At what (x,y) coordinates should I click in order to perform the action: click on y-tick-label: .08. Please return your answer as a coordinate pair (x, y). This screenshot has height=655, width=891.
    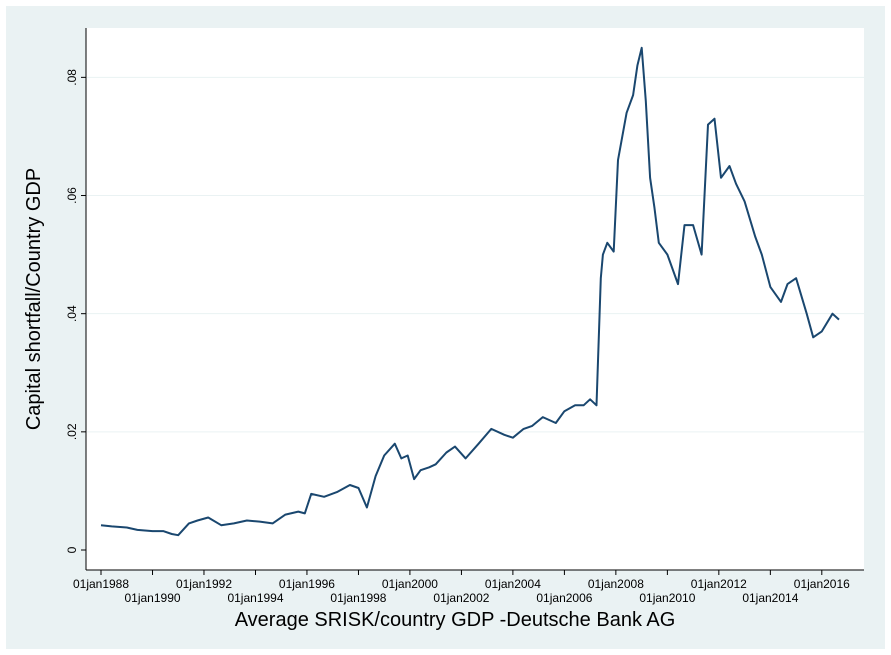
    Looking at the image, I should click on (72, 77).